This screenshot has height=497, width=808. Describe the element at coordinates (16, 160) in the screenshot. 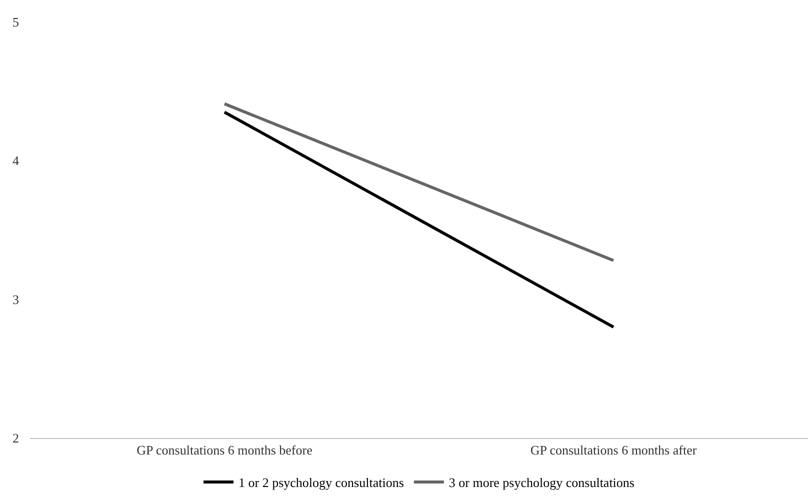

I see `y-tick-label: 4` at that location.